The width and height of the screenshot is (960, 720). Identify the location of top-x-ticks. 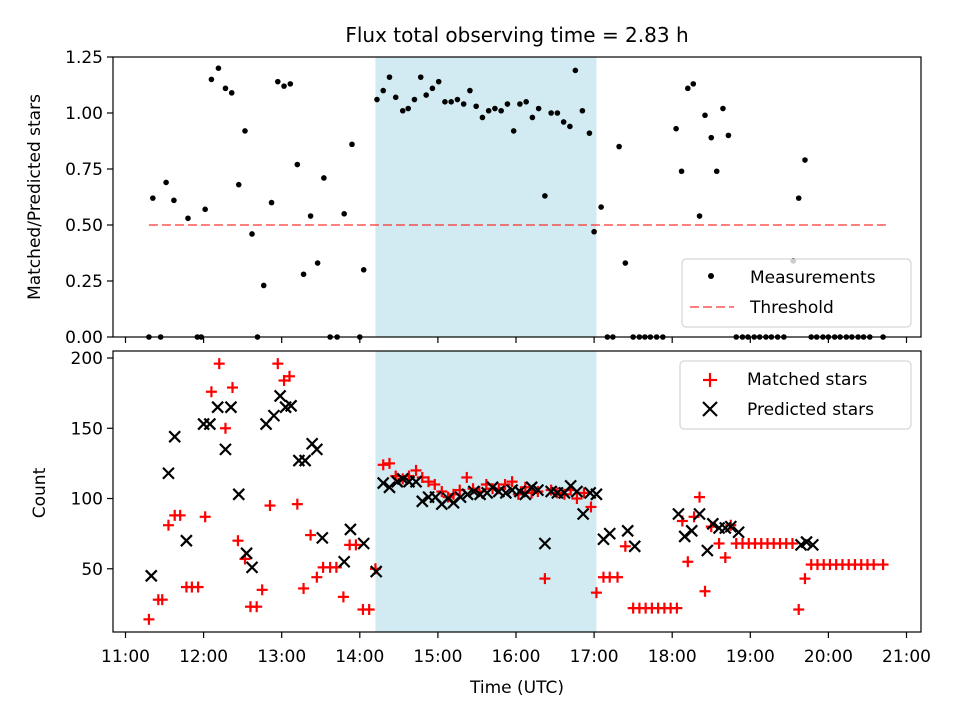
(516, 340).